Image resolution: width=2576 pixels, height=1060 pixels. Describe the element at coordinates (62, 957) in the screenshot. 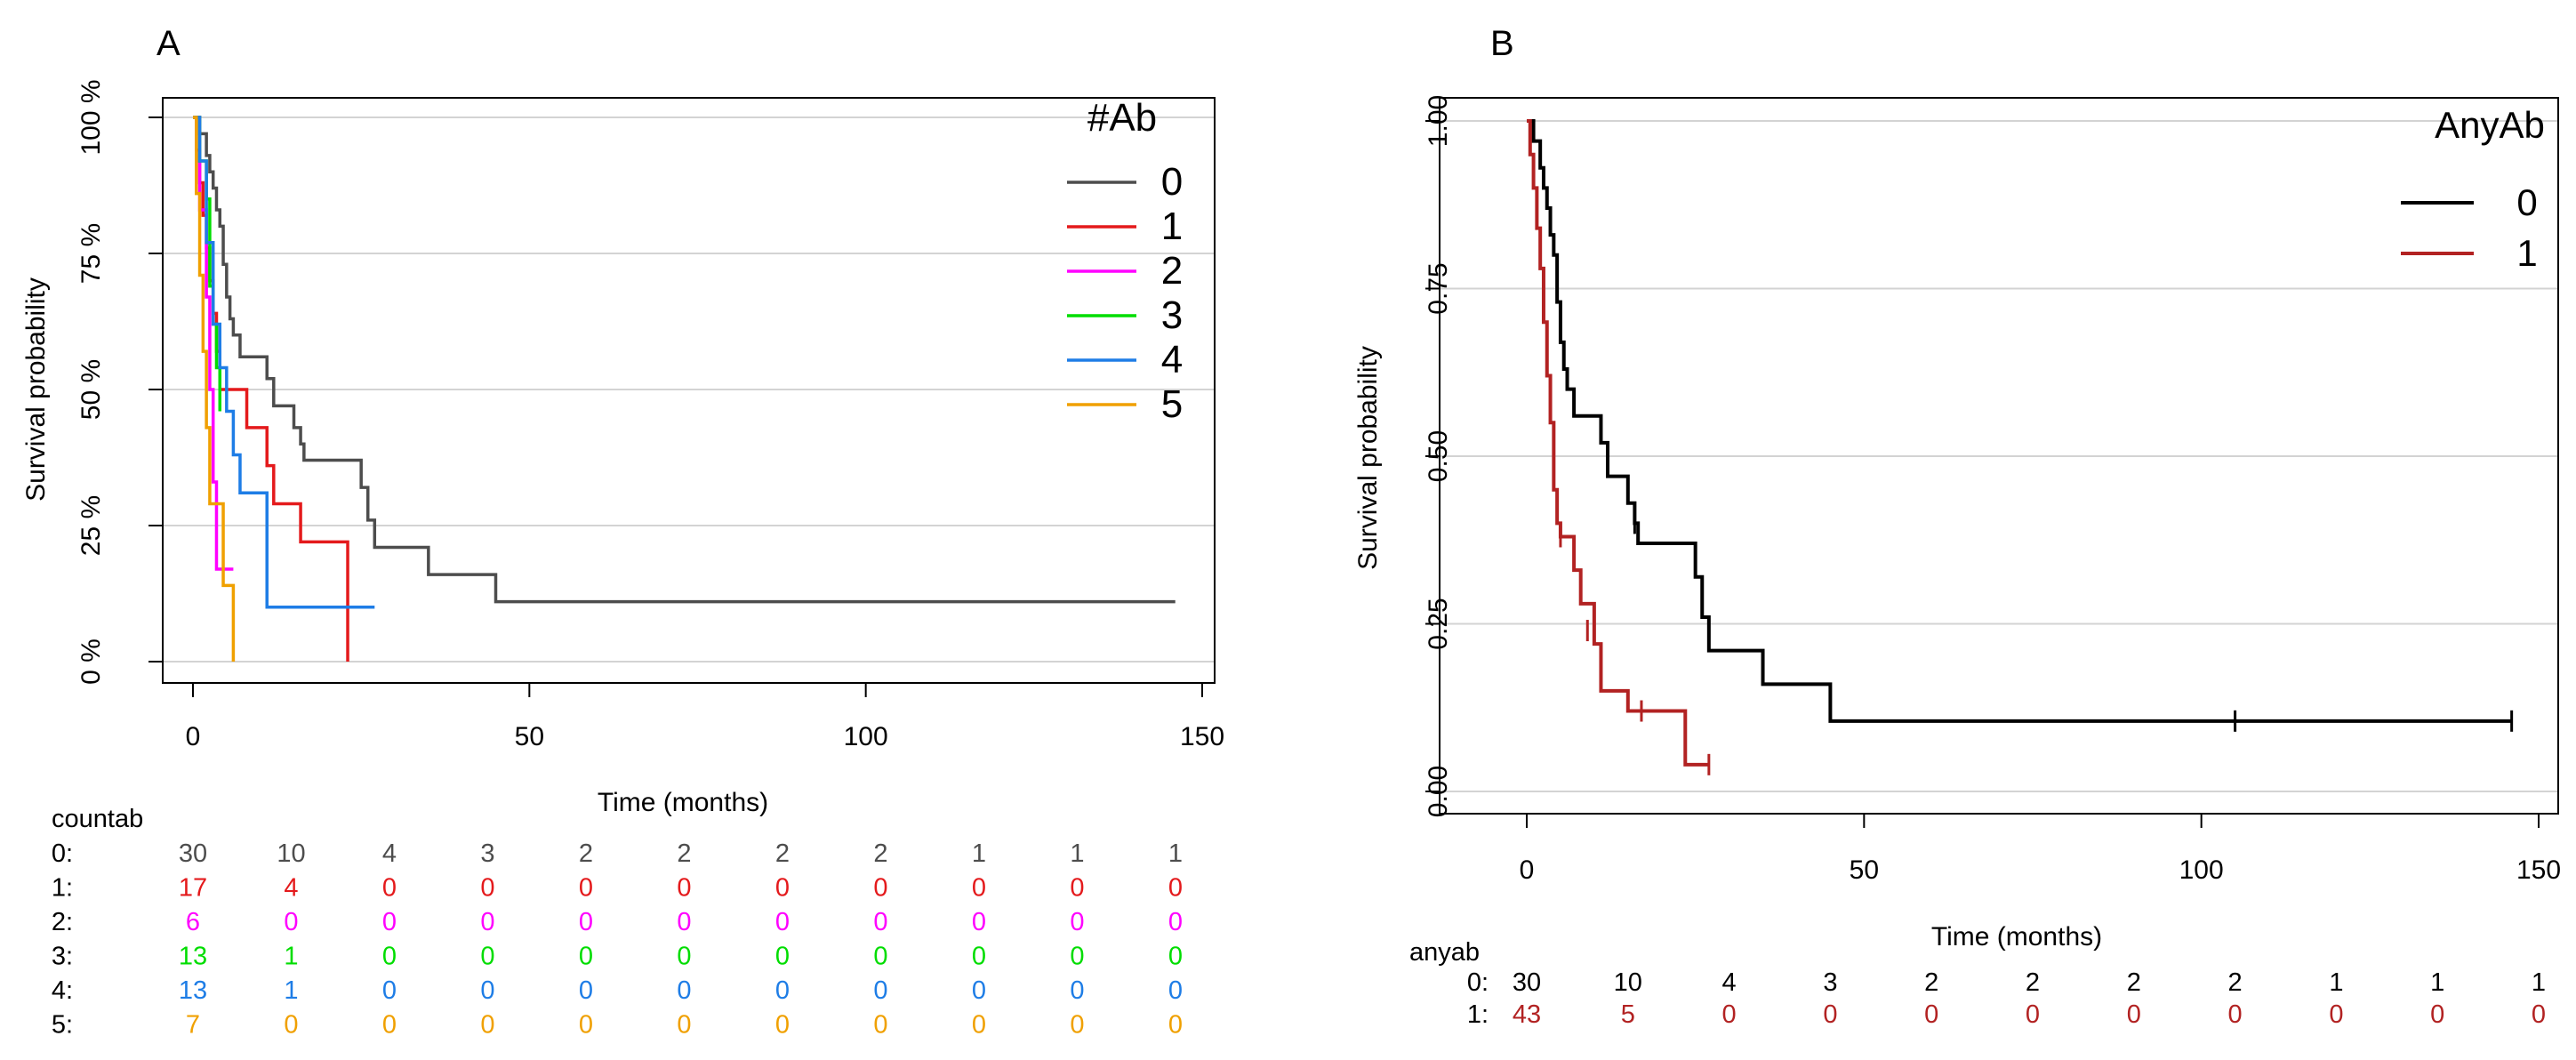

I see `risk-row-label: 3:` at that location.